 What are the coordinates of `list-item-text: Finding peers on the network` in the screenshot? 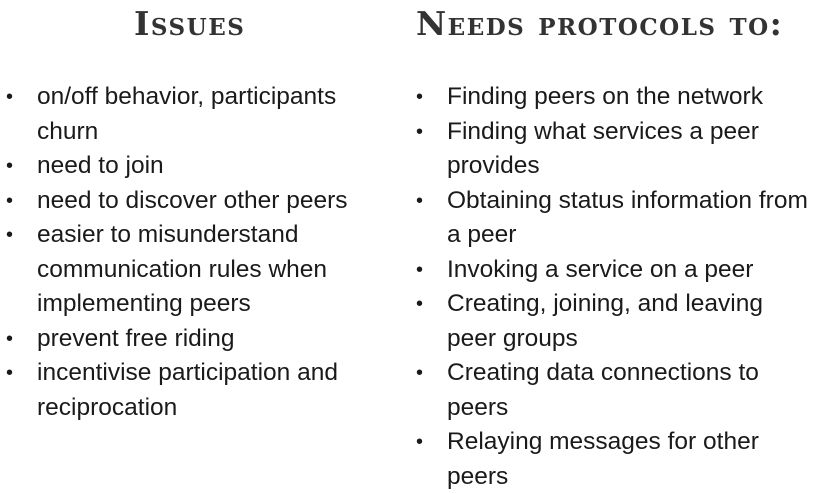 It's located at (605, 96).